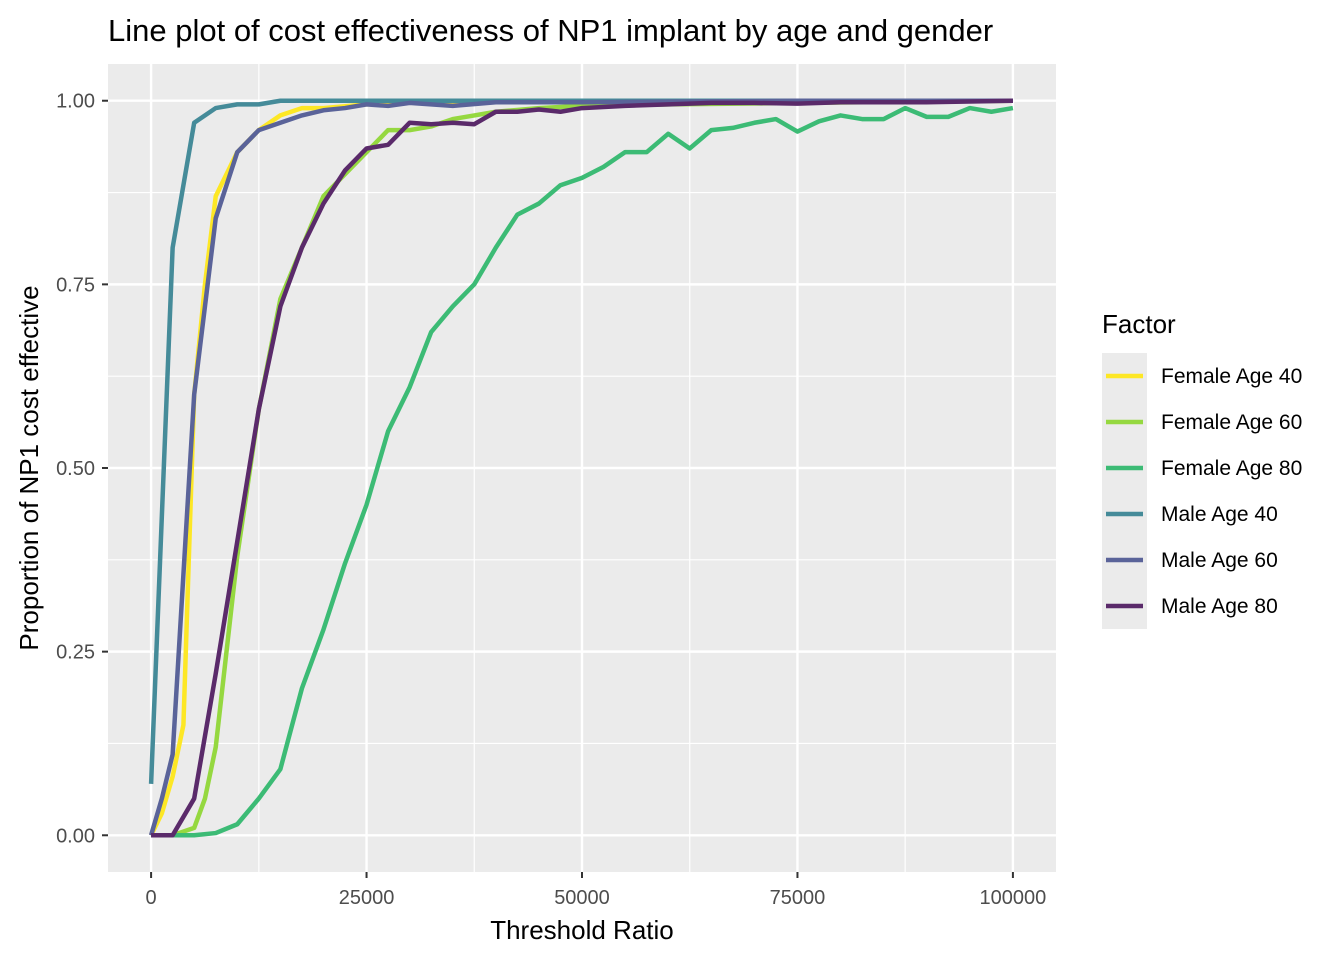 The width and height of the screenshot is (1344, 960). I want to click on x-axis: 0 25000 50000 75000 100000, so click(596, 890).